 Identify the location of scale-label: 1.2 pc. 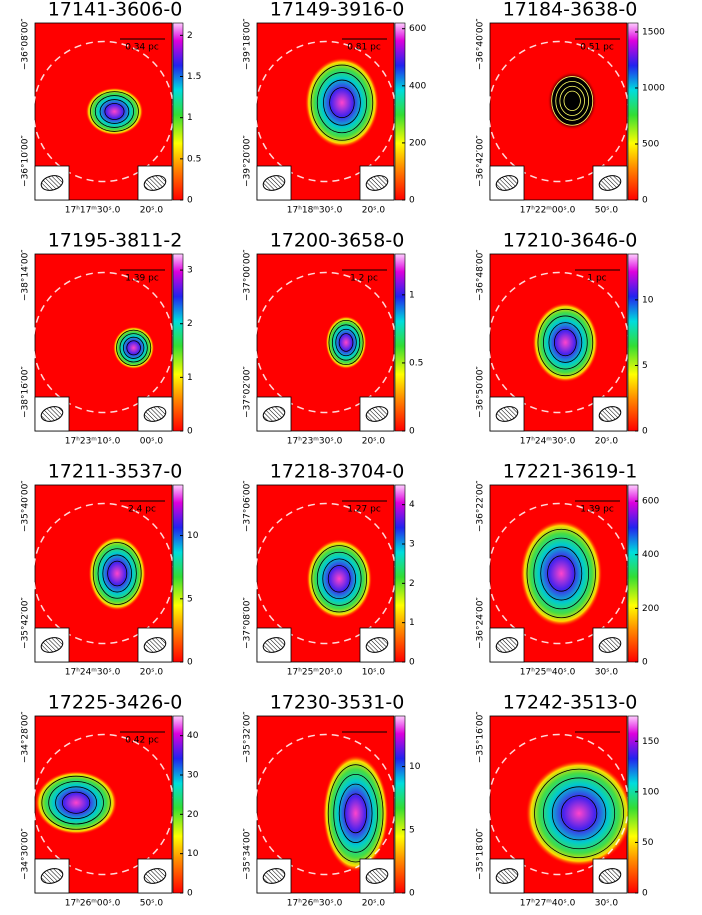
(364, 279).